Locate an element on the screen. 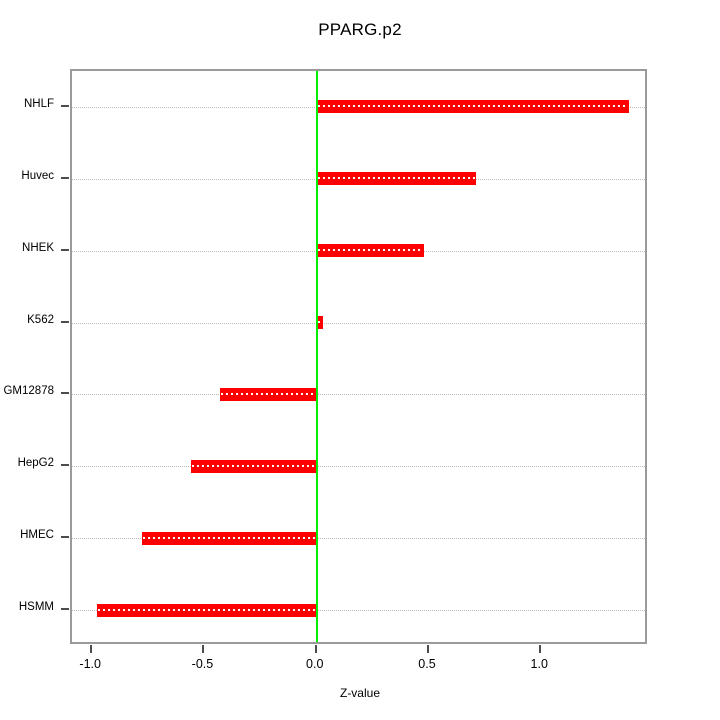  x-tick-label: 0.5 is located at coordinates (427, 664).